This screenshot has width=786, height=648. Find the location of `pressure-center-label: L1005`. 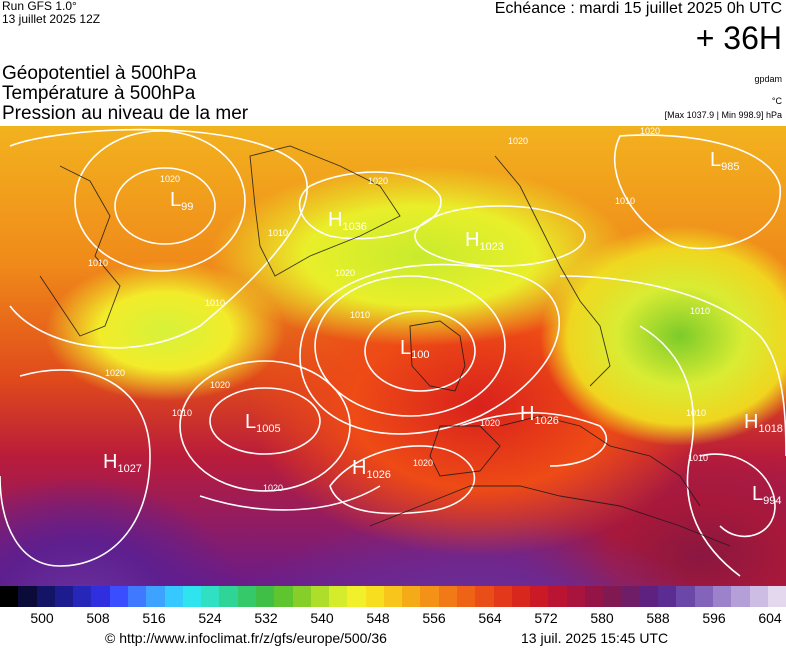

pressure-center-label: L1005 is located at coordinates (263, 423).